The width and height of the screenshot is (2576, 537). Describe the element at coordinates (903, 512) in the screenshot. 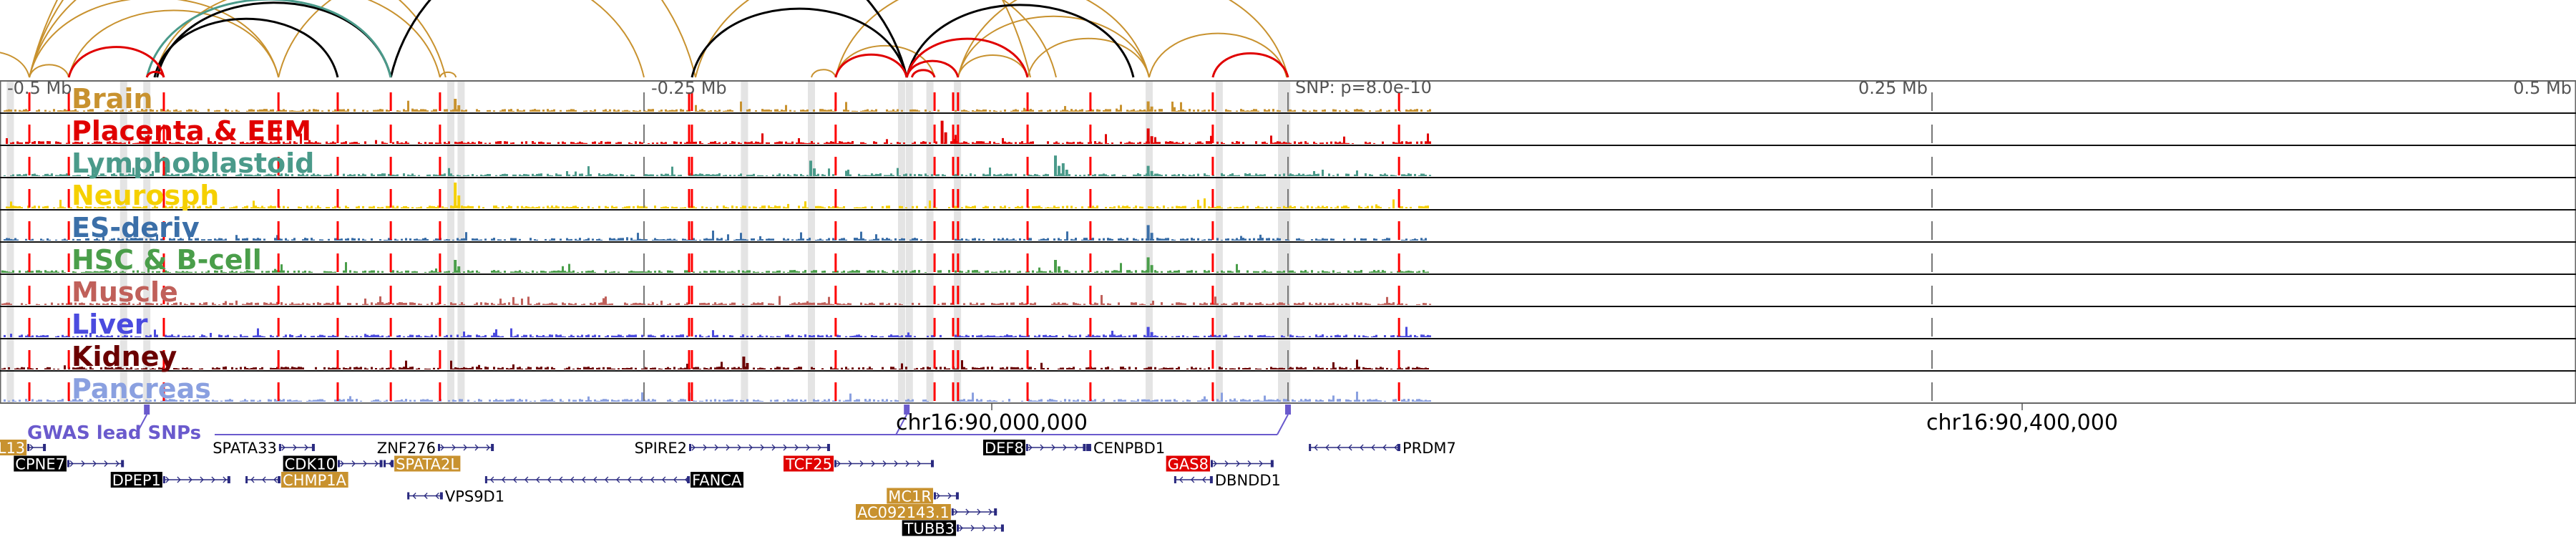

I see `gene-label-background` at that location.